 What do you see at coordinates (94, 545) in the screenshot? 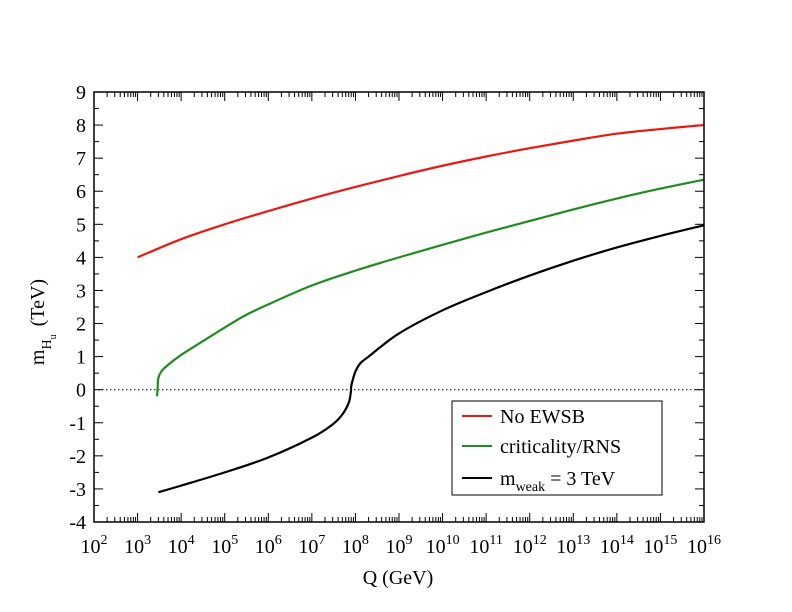
I see `x-tick-label: 10²` at bounding box center [94, 545].